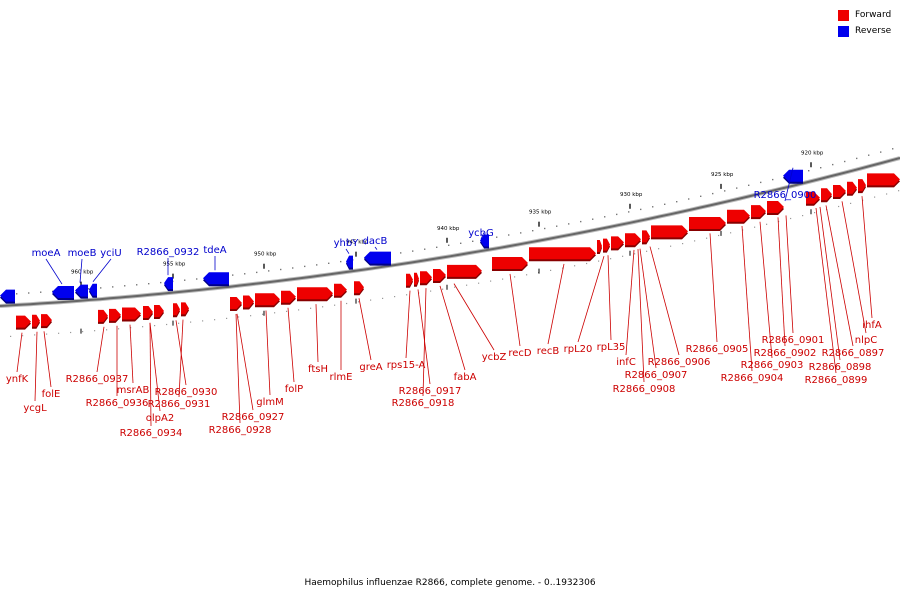 This screenshot has height=600, width=900. Describe the element at coordinates (656, 375) in the screenshot. I see `forward-gene-label: R2866_0907` at that location.